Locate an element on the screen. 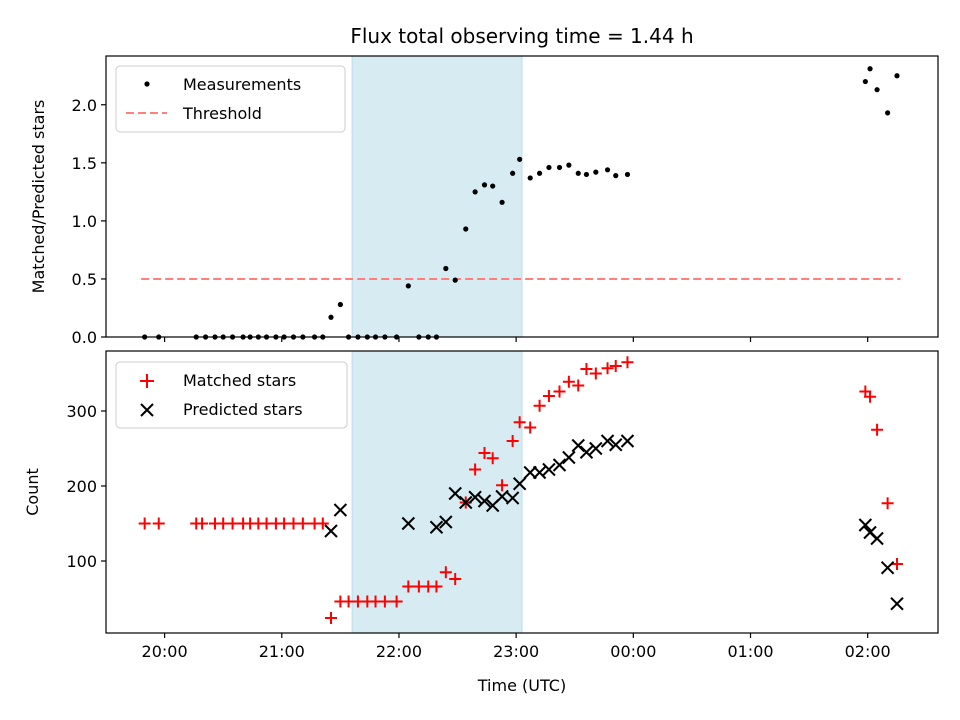 This screenshot has width=960, height=720. x-tick-label: 21:00 is located at coordinates (282, 651).